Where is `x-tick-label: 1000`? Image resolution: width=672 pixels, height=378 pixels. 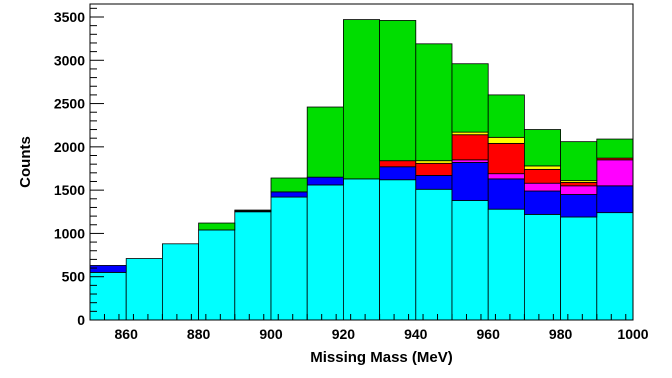 x-tick-label: 1000 is located at coordinates (632, 334).